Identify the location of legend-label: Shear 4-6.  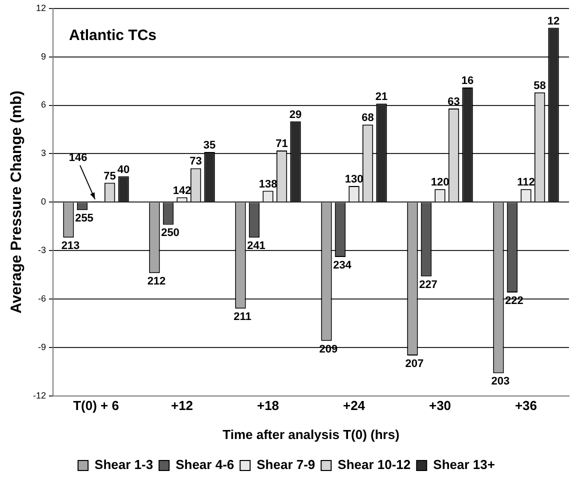
(205, 464).